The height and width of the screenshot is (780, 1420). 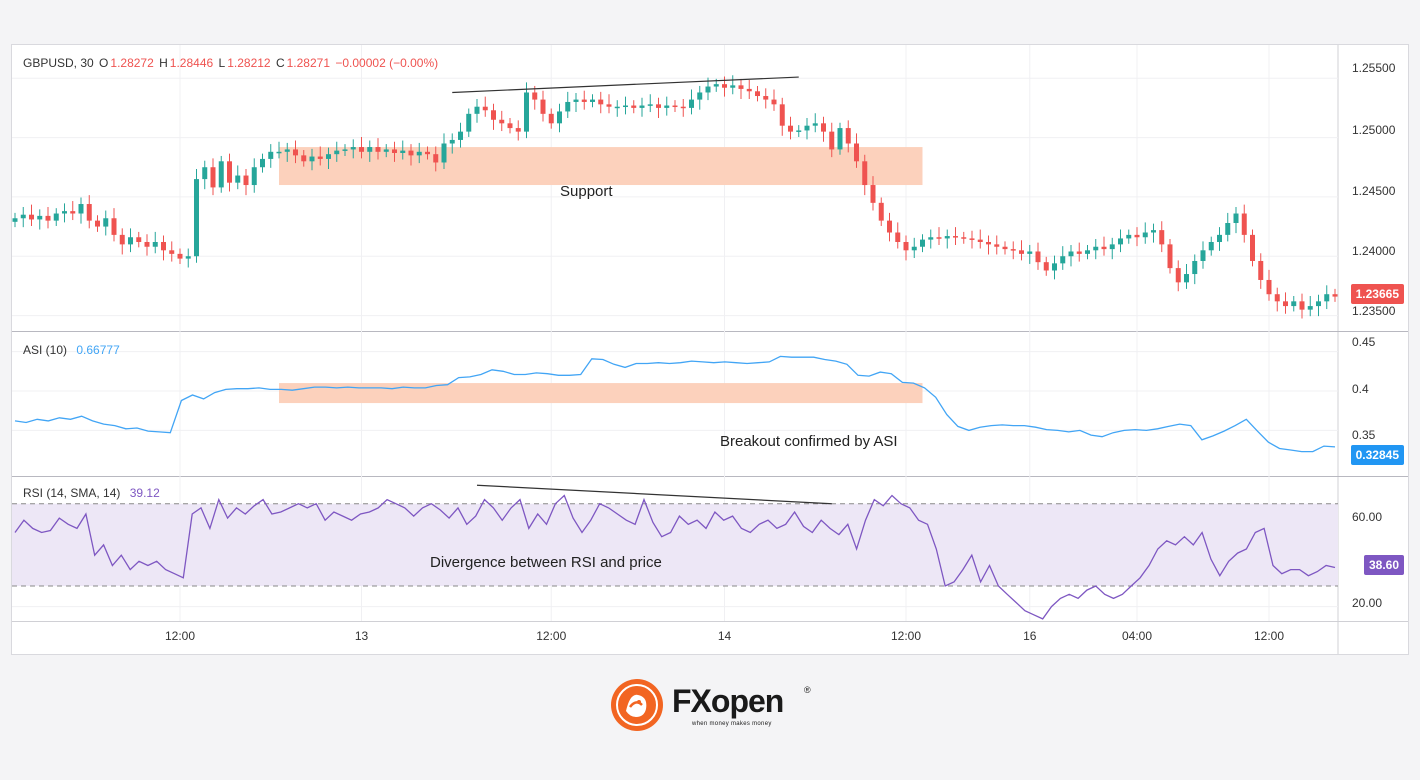 What do you see at coordinates (601, 166) in the screenshot?
I see `support-zone` at bounding box center [601, 166].